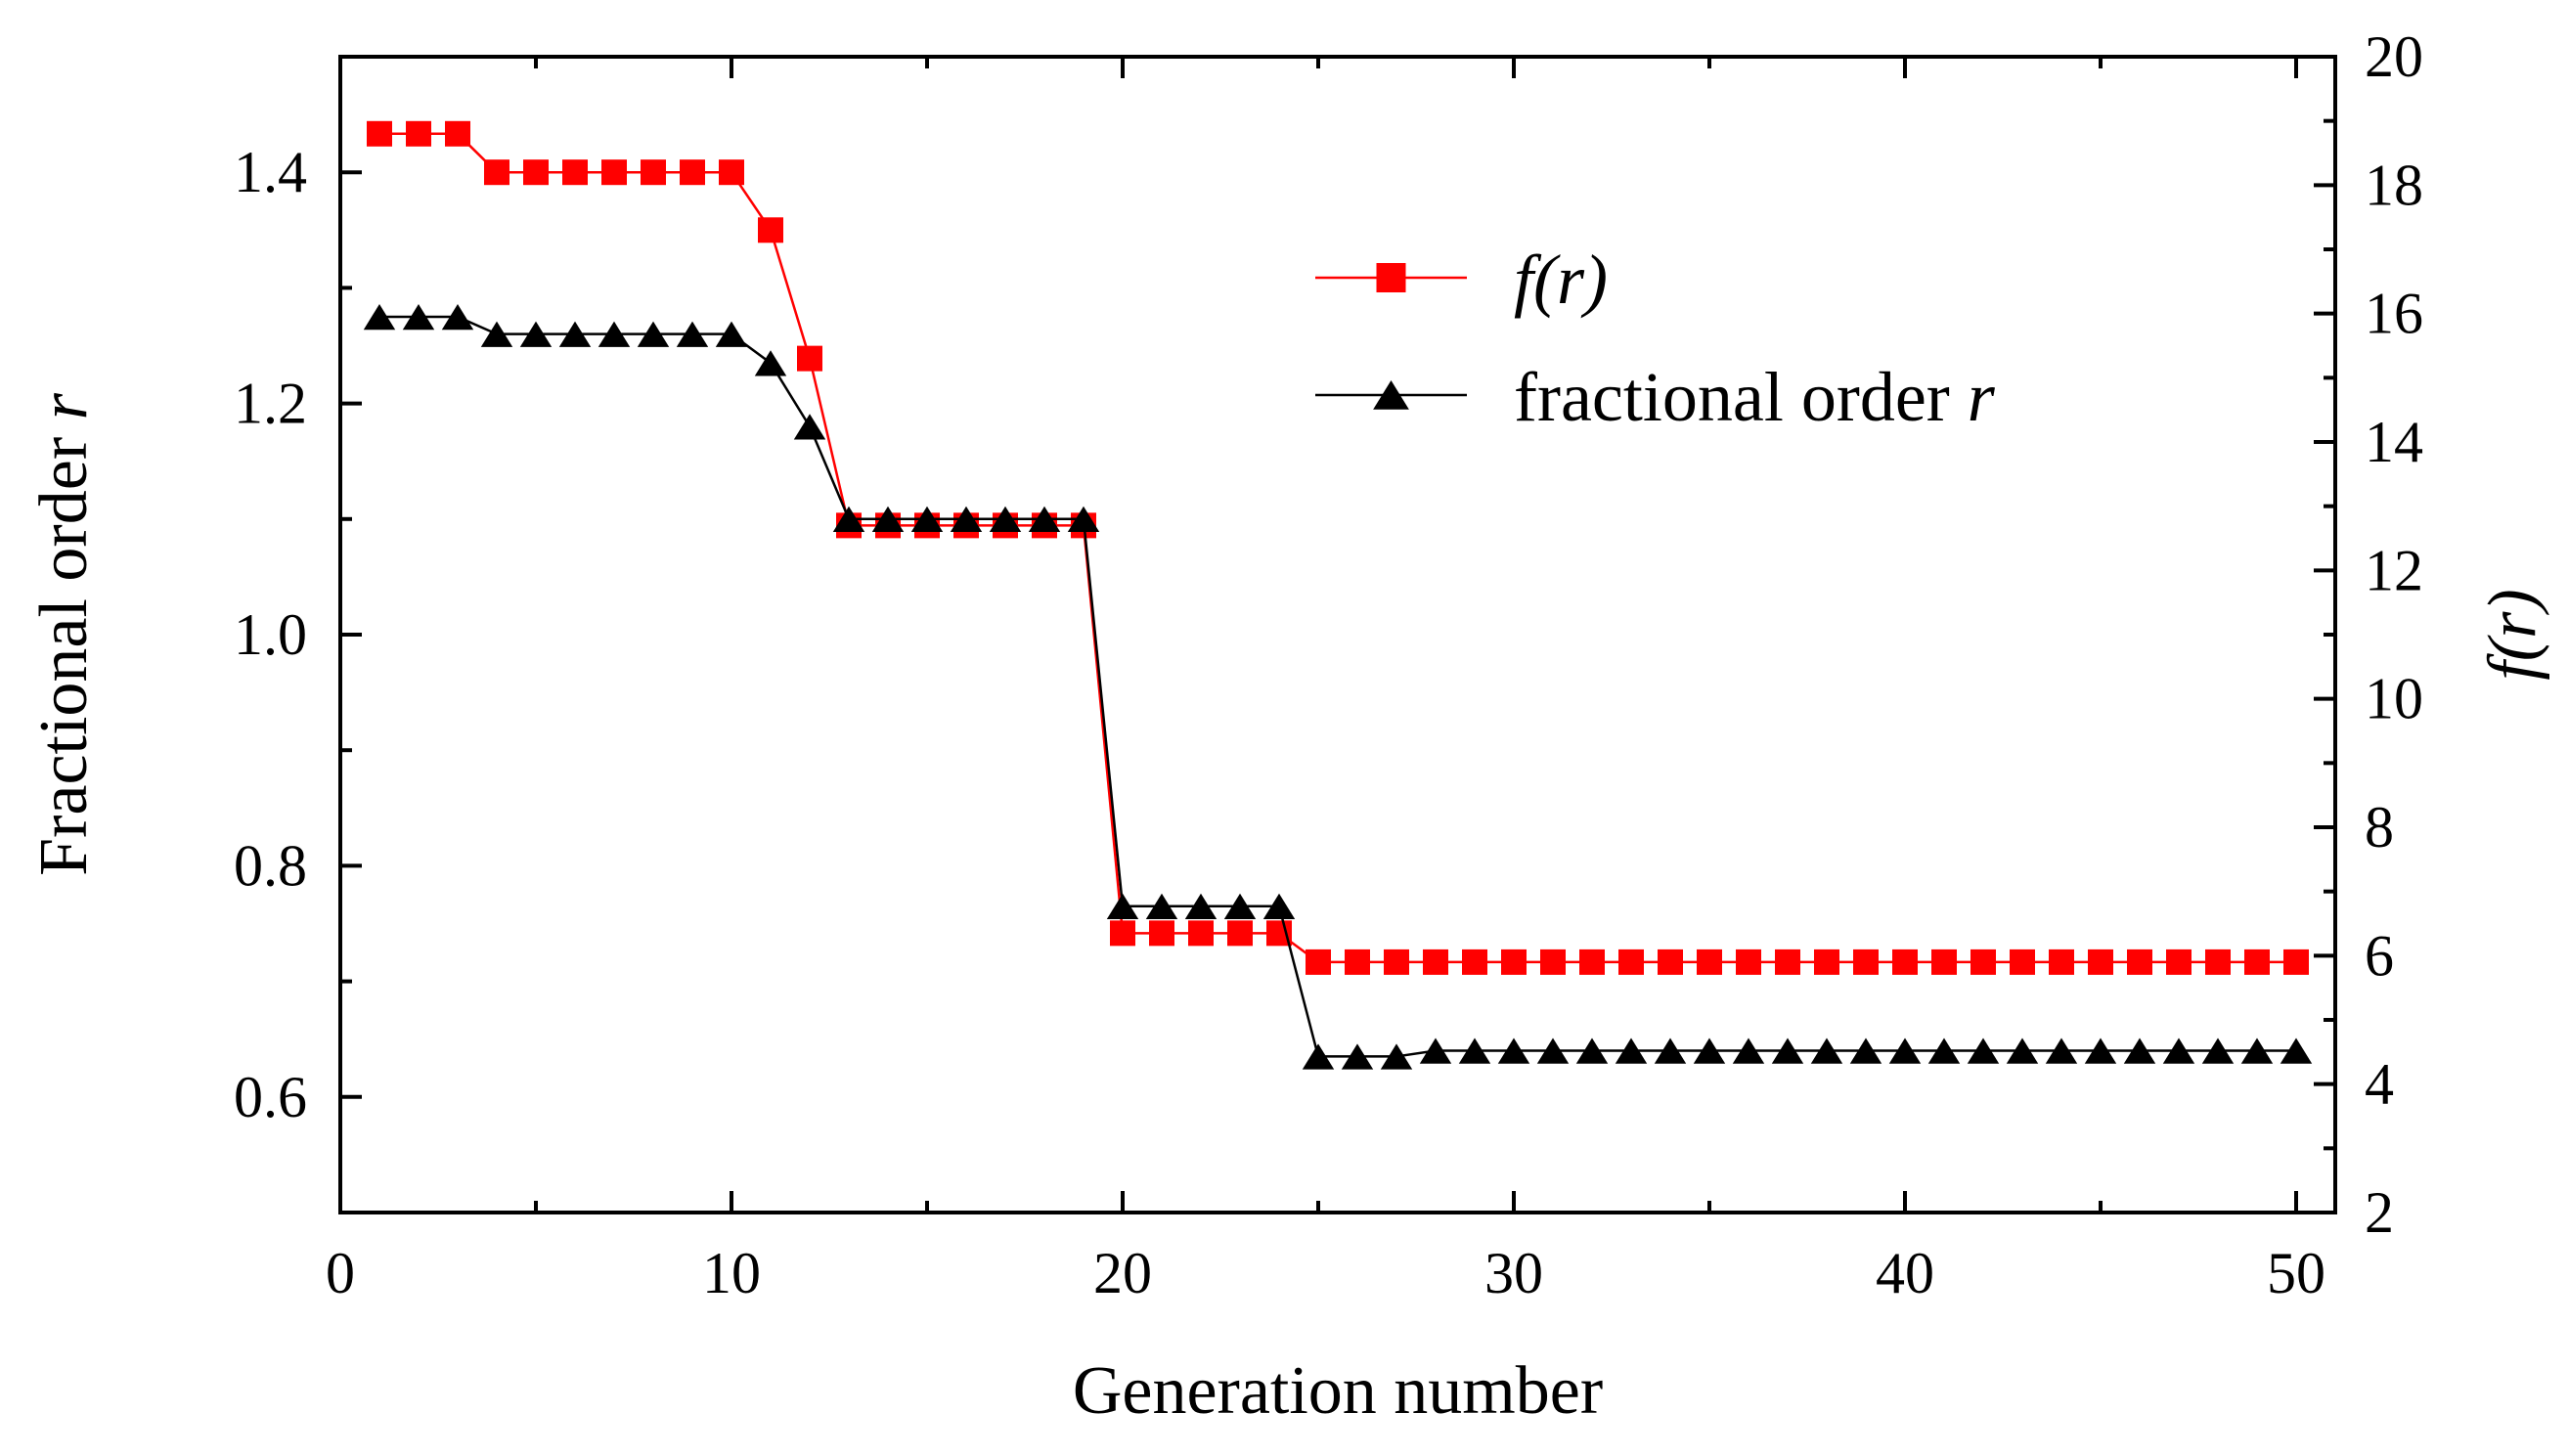 The height and width of the screenshot is (1456, 2568). I want to click on y-right-tick-label: 4, so click(2379, 1084).